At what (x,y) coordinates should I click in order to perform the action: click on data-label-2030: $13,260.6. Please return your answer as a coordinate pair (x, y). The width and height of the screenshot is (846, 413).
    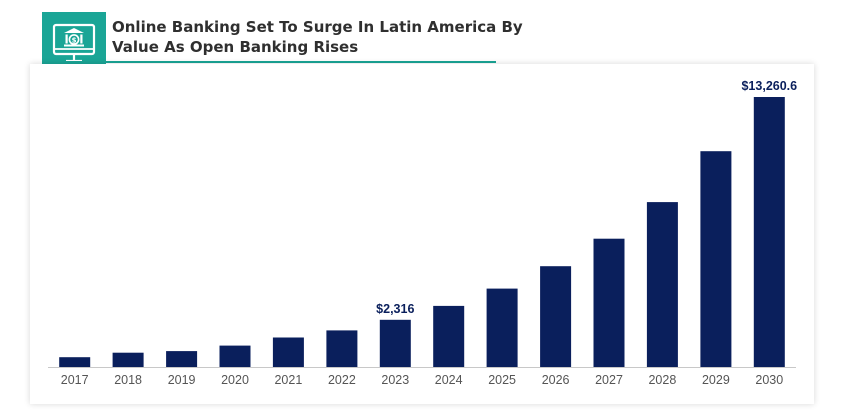
    Looking at the image, I should click on (769, 86).